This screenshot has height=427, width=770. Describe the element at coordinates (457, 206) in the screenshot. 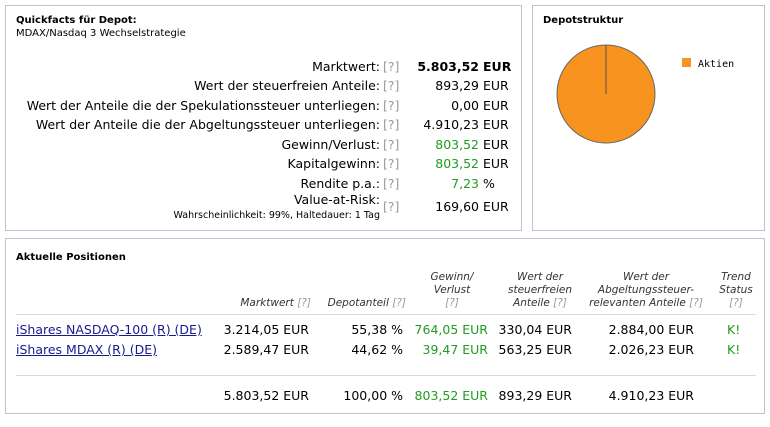

I see `quickfact-value: 169,60` at that location.